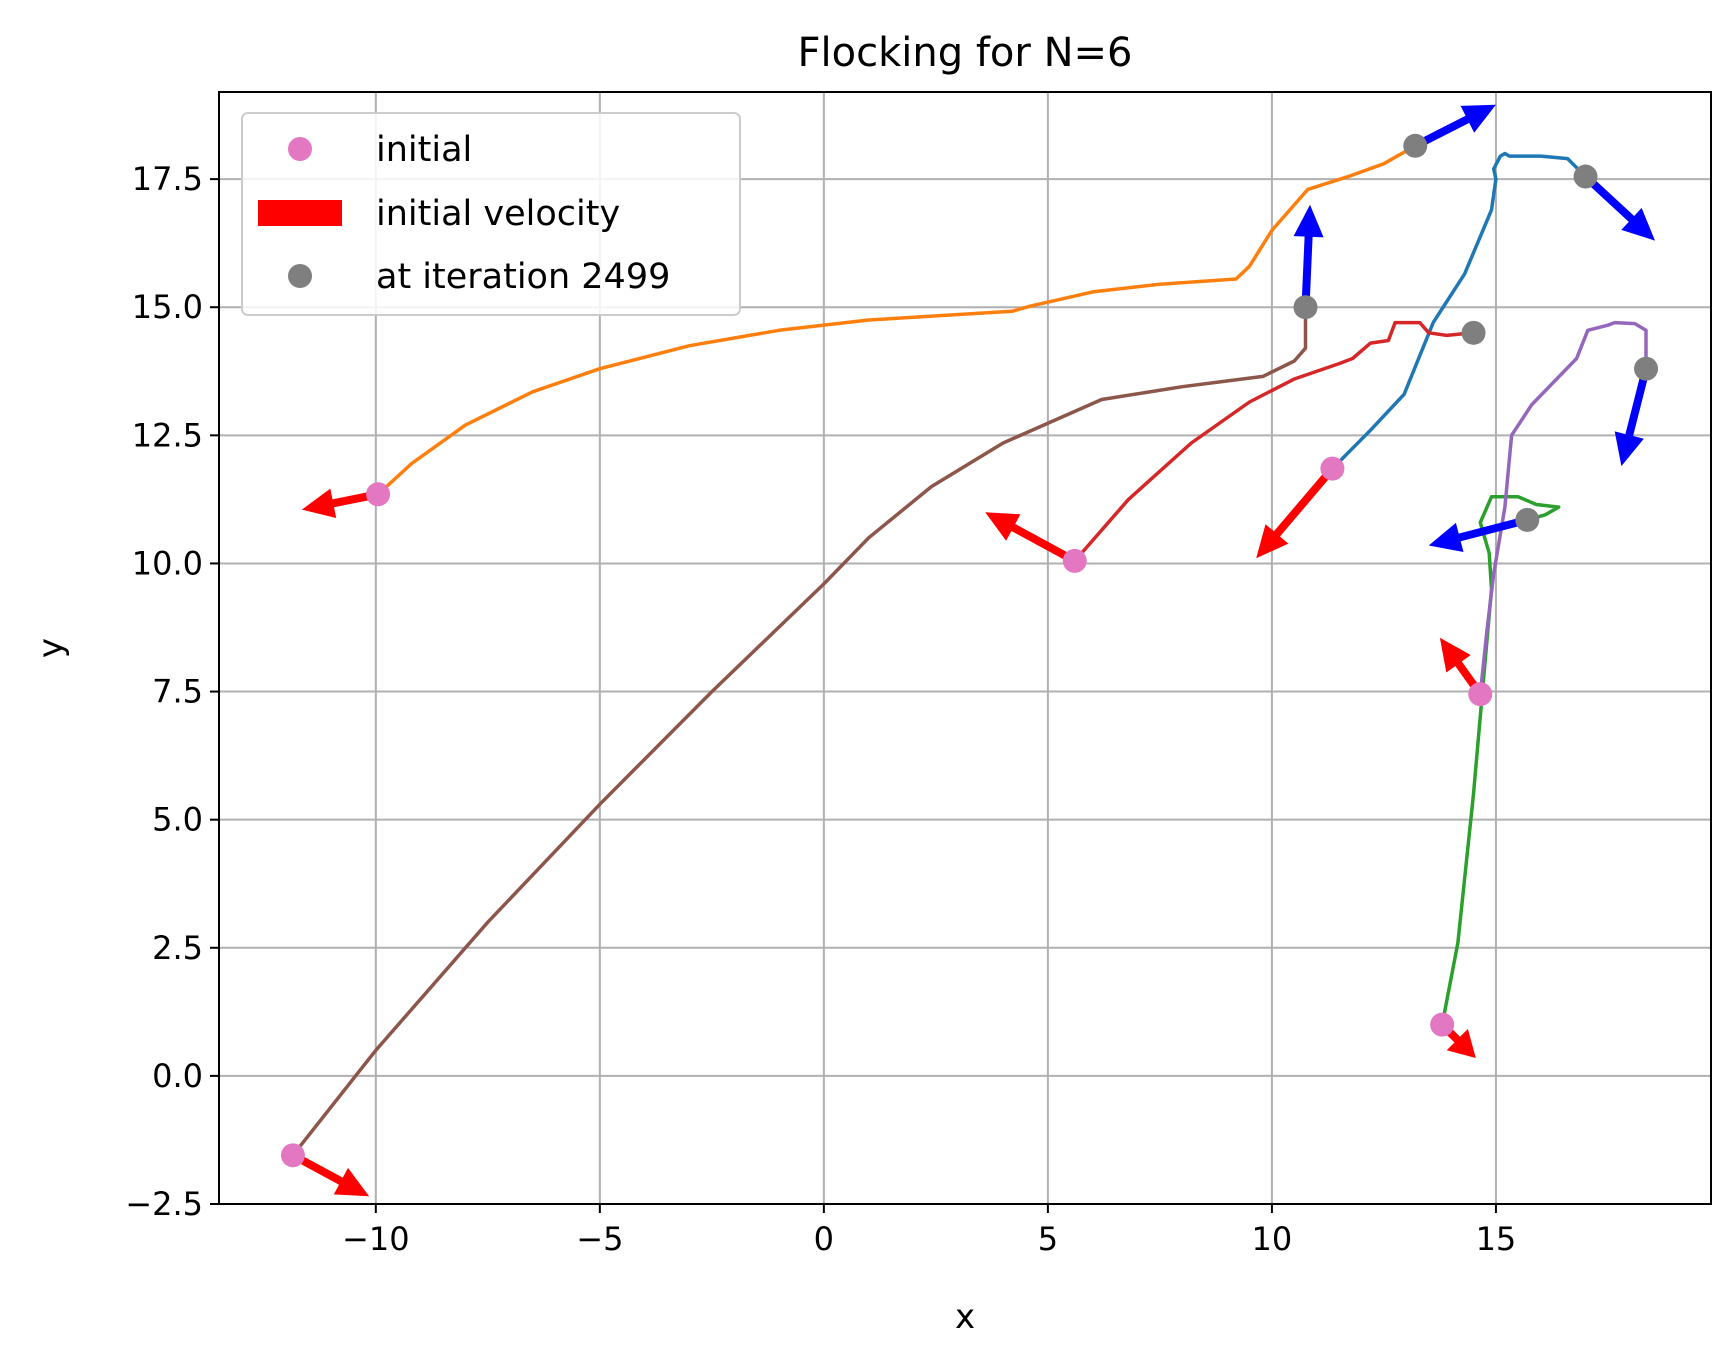  What do you see at coordinates (498, 214) in the screenshot?
I see `legend-label-initial-velocity: initial velocity` at bounding box center [498, 214].